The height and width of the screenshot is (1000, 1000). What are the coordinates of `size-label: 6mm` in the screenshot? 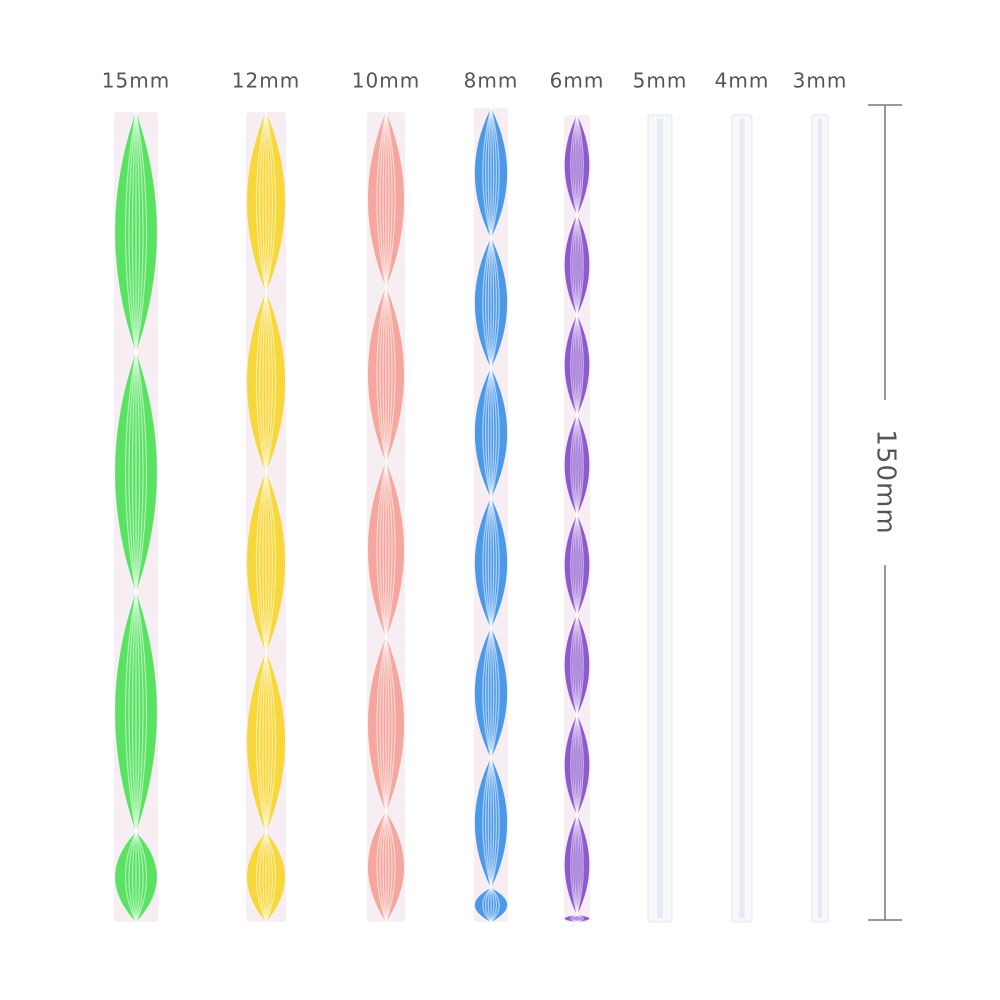 It's located at (577, 81).